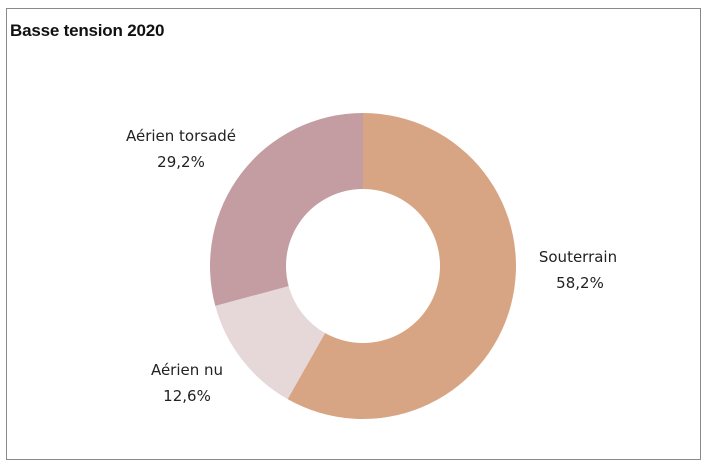 This screenshot has height=468, width=709. Describe the element at coordinates (187, 370) in the screenshot. I see `slice-name-aerien-nu: Aérien nu` at that location.